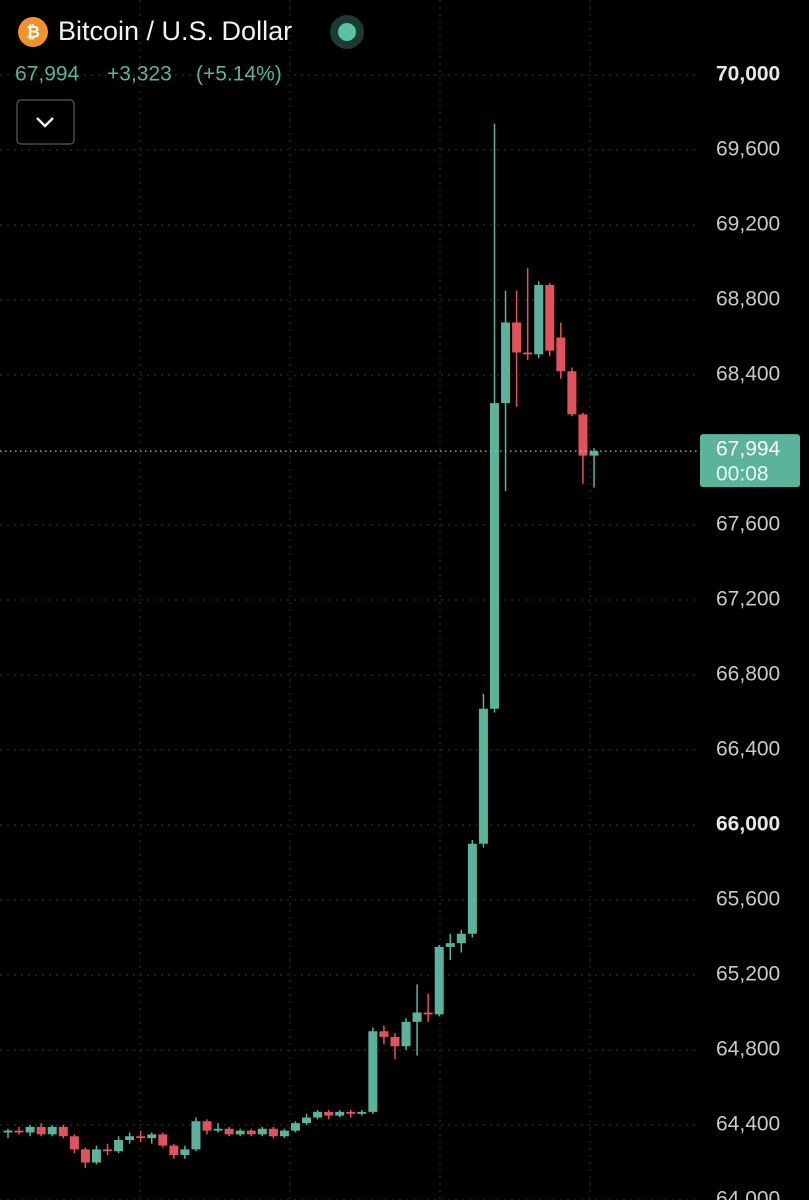 The width and height of the screenshot is (809, 1200). What do you see at coordinates (748, 524) in the screenshot?
I see `y-tick-label: 67,600` at bounding box center [748, 524].